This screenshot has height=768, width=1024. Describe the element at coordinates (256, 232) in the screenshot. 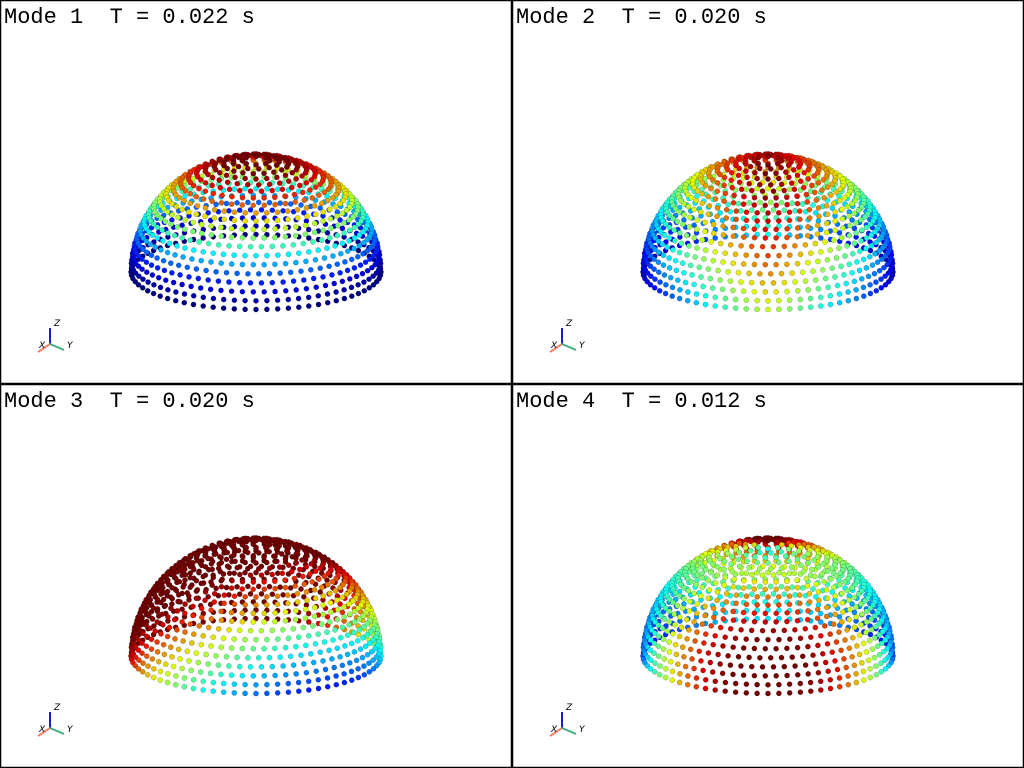

I see `dome-model` at that location.